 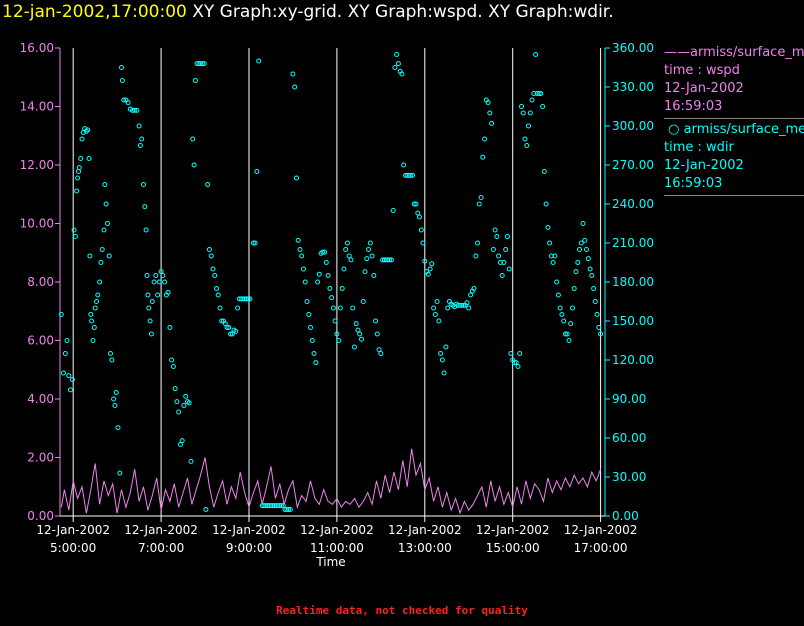 I want to click on right-y-tick-label: 210.00, so click(x=633, y=243).